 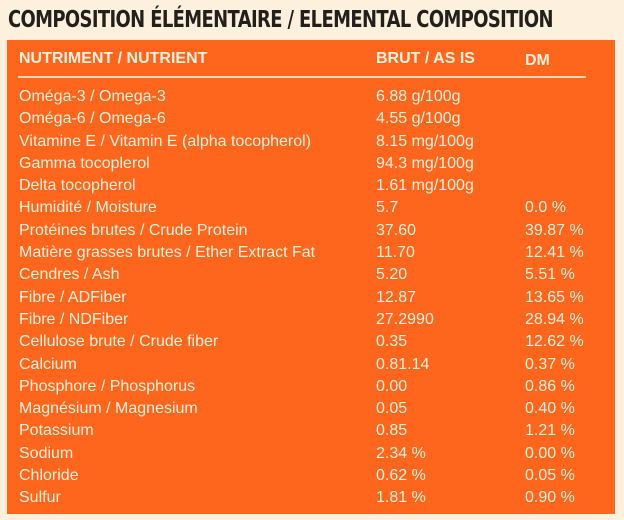 I want to click on nutrient-name: Cellulose brute / Crude fiber, so click(x=119, y=342).